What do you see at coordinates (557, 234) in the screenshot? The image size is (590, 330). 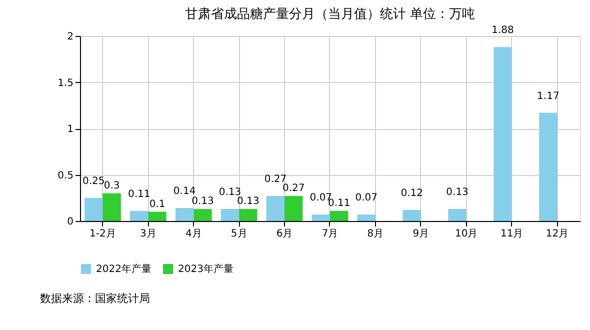 I see `x-tick-label: 12月` at bounding box center [557, 234].